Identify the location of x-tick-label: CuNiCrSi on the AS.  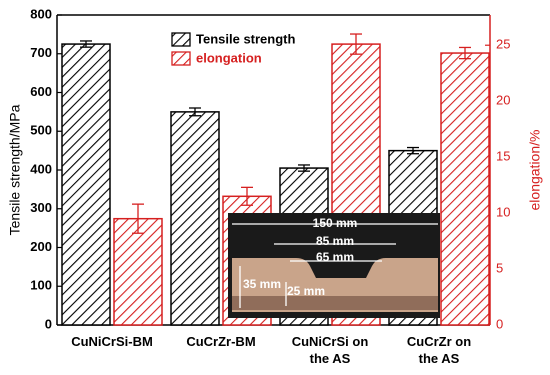
(330, 350).